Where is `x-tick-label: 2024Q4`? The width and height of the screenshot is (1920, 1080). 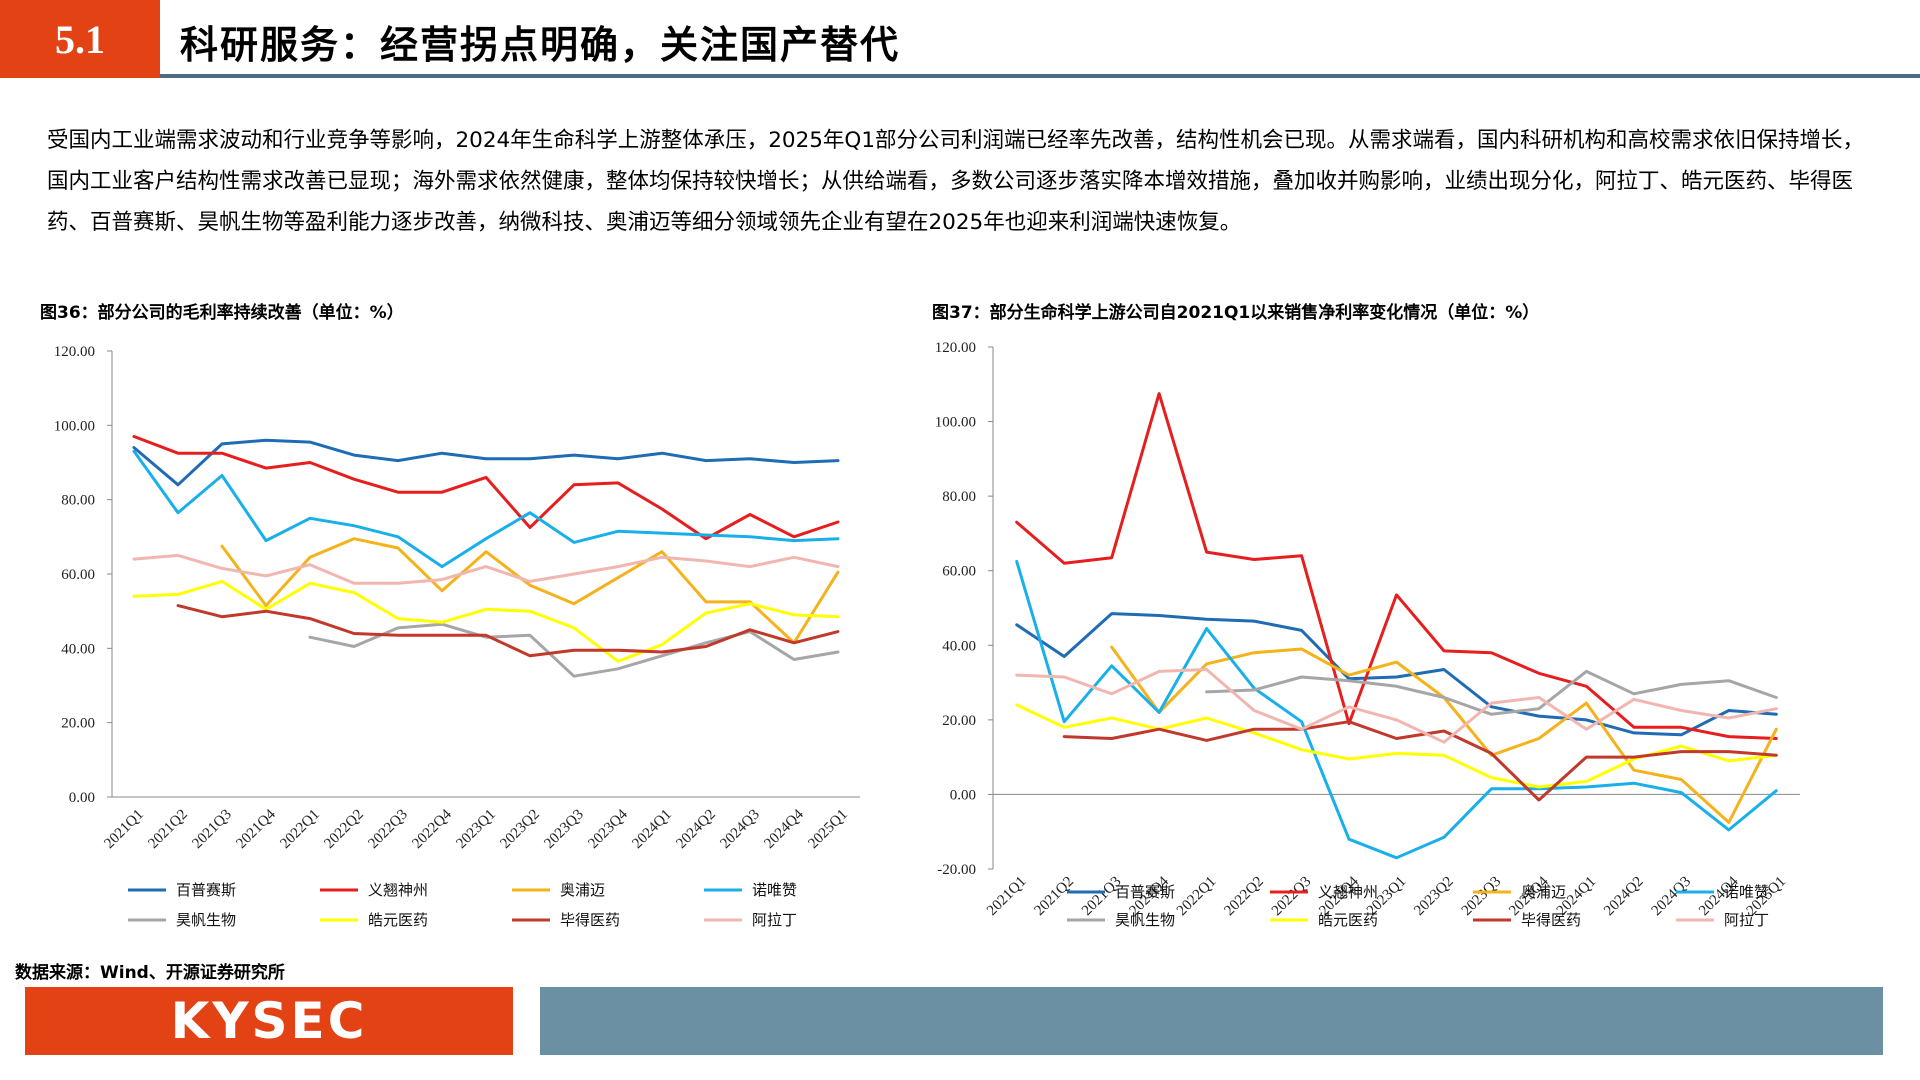
x-tick-label: 2024Q4 is located at coordinates (784, 829).